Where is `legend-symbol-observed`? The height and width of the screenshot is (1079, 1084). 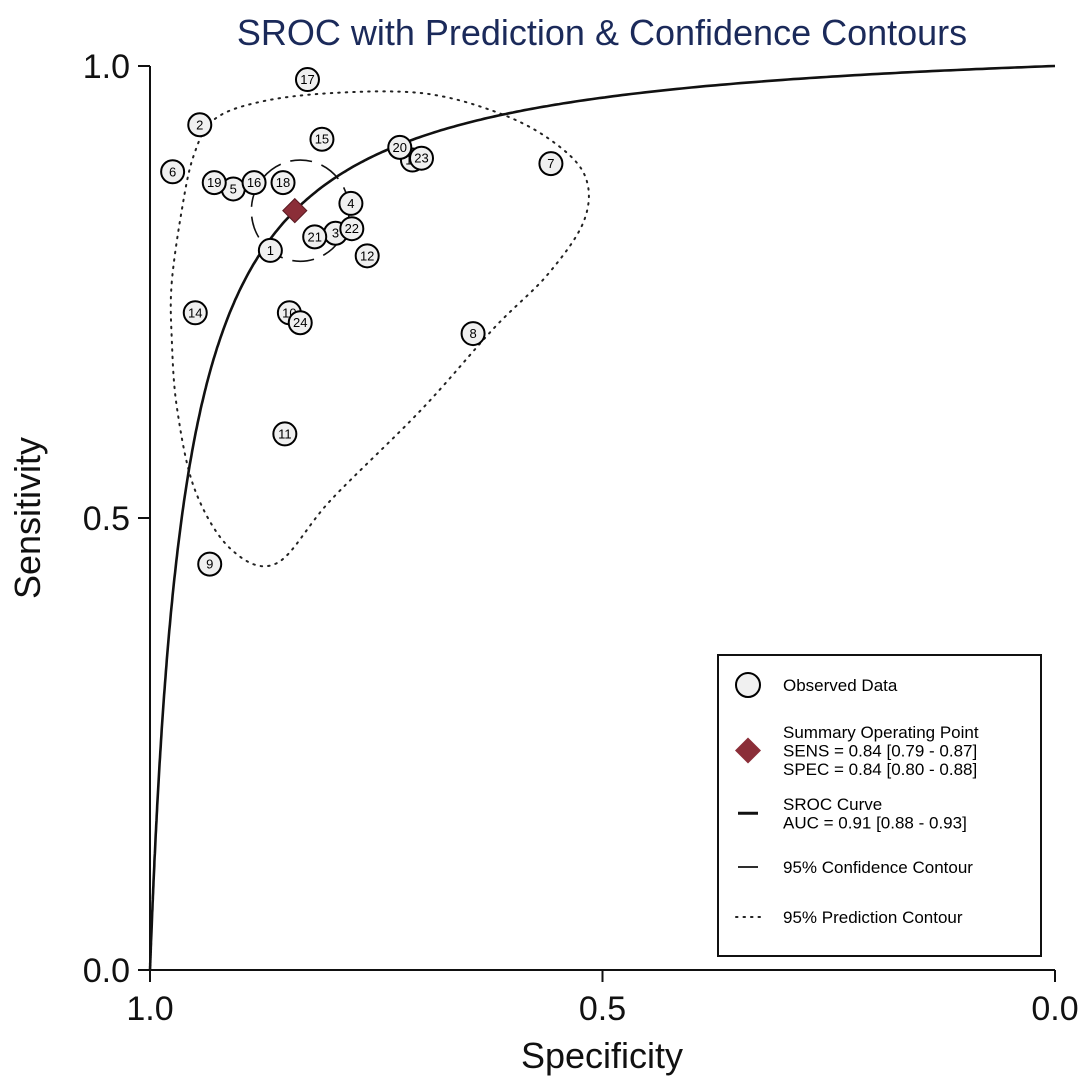
legend-symbol-observed is located at coordinates (748, 685).